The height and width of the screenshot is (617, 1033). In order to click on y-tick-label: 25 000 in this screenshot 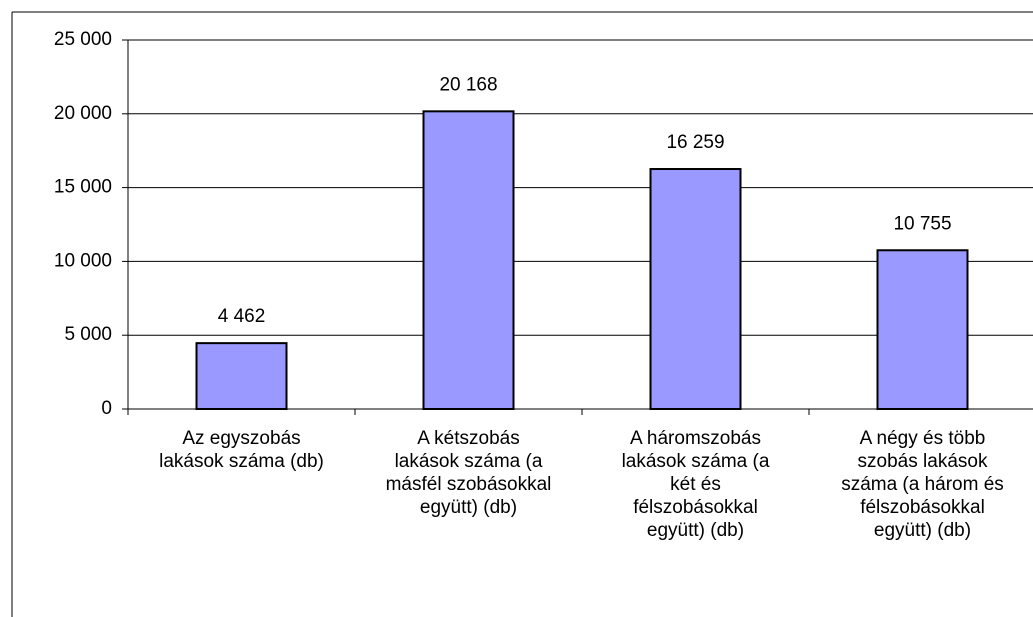, I will do `click(83, 39)`.